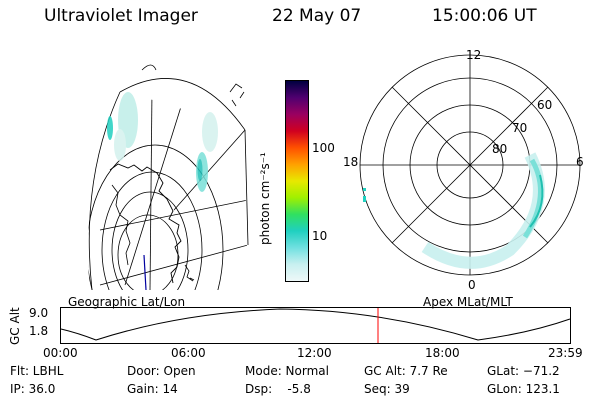  I want to click on info-dsp: Dsp: -5.8, so click(278, 389).